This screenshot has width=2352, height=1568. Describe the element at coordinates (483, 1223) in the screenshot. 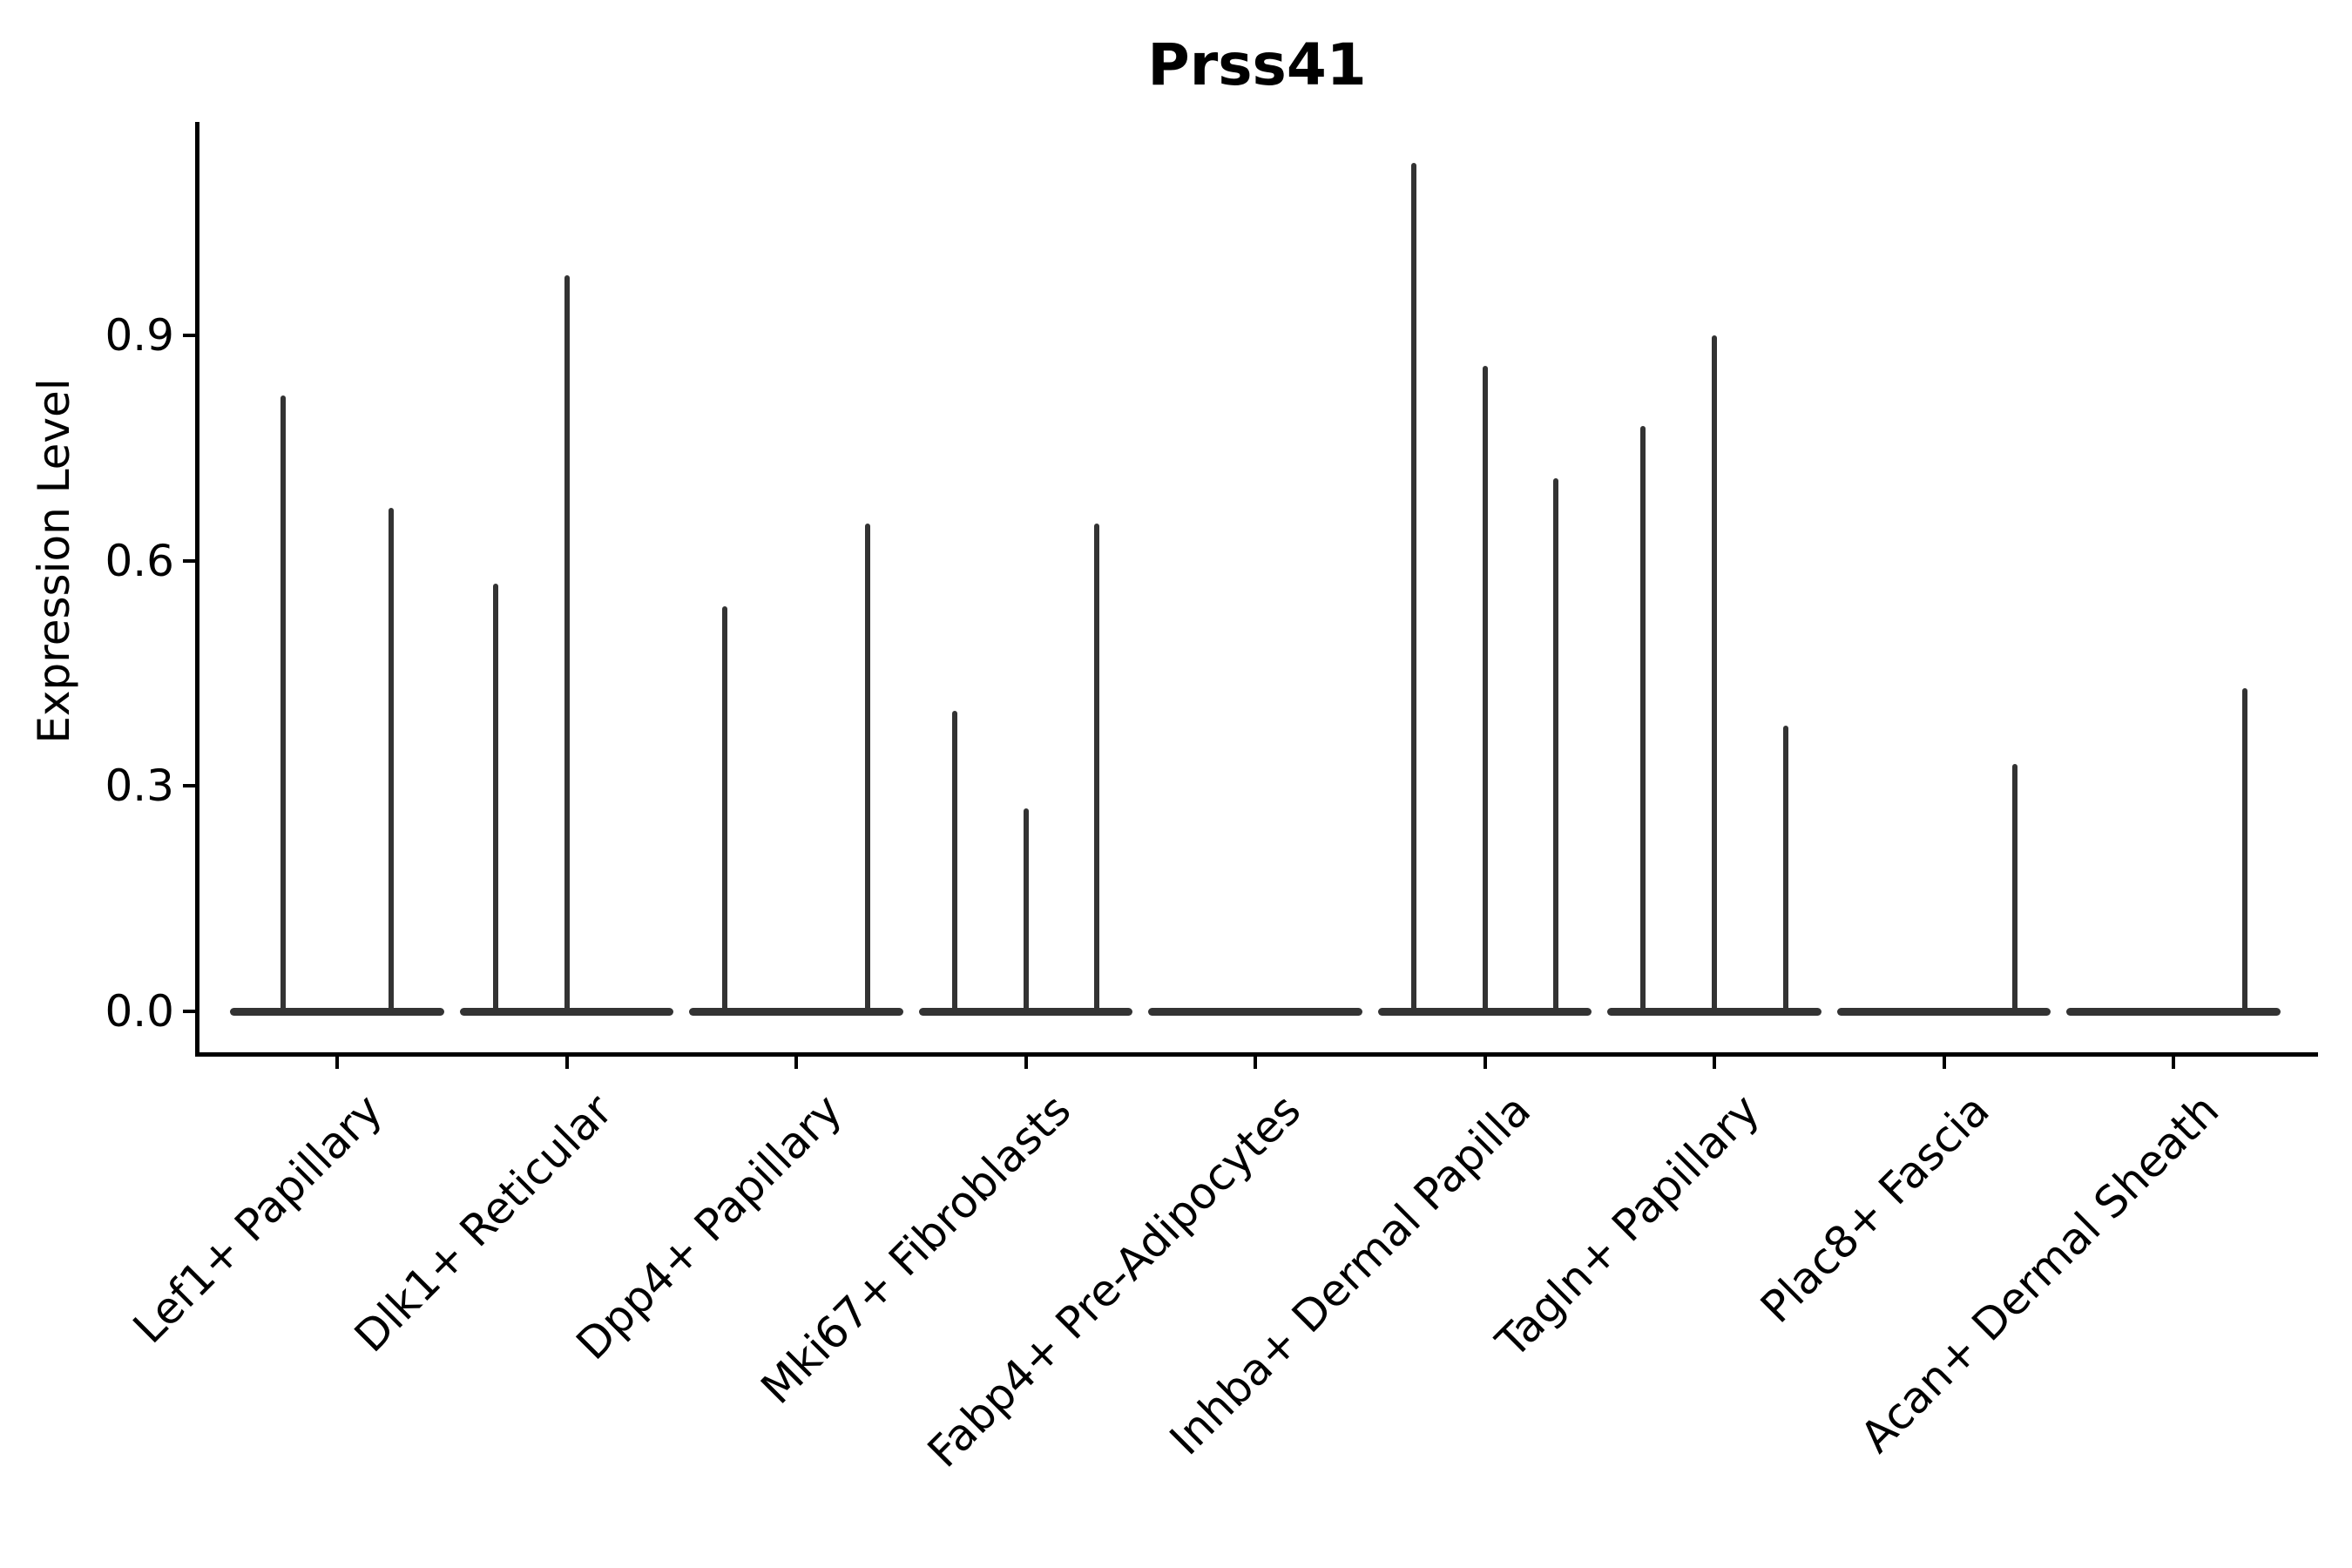

I see `x-tick-label: Dlk1+ Reticular` at that location.